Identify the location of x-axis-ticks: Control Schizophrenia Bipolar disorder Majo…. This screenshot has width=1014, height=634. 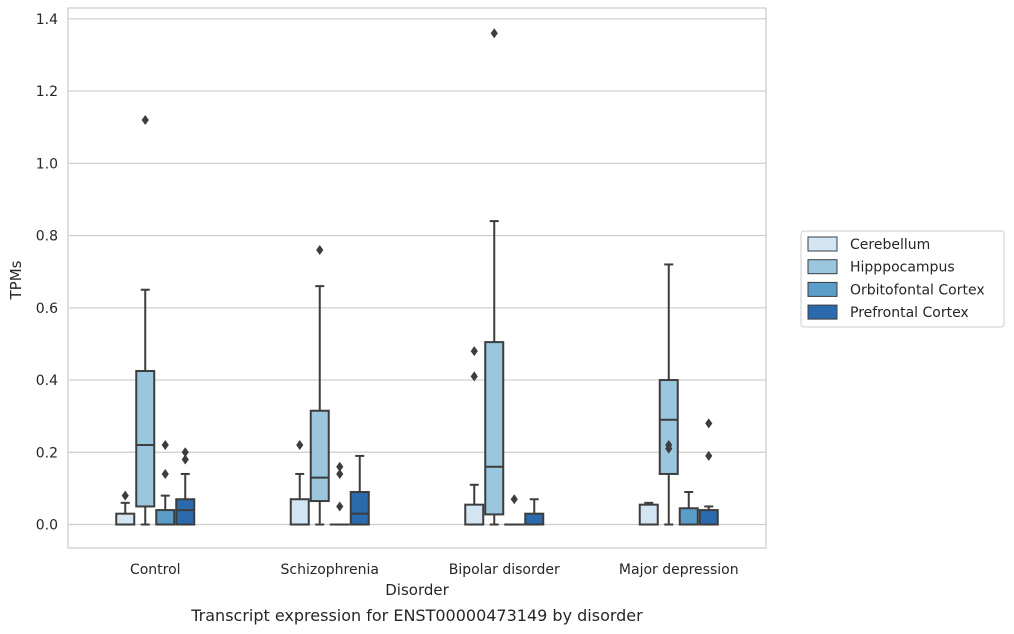
(434, 570).